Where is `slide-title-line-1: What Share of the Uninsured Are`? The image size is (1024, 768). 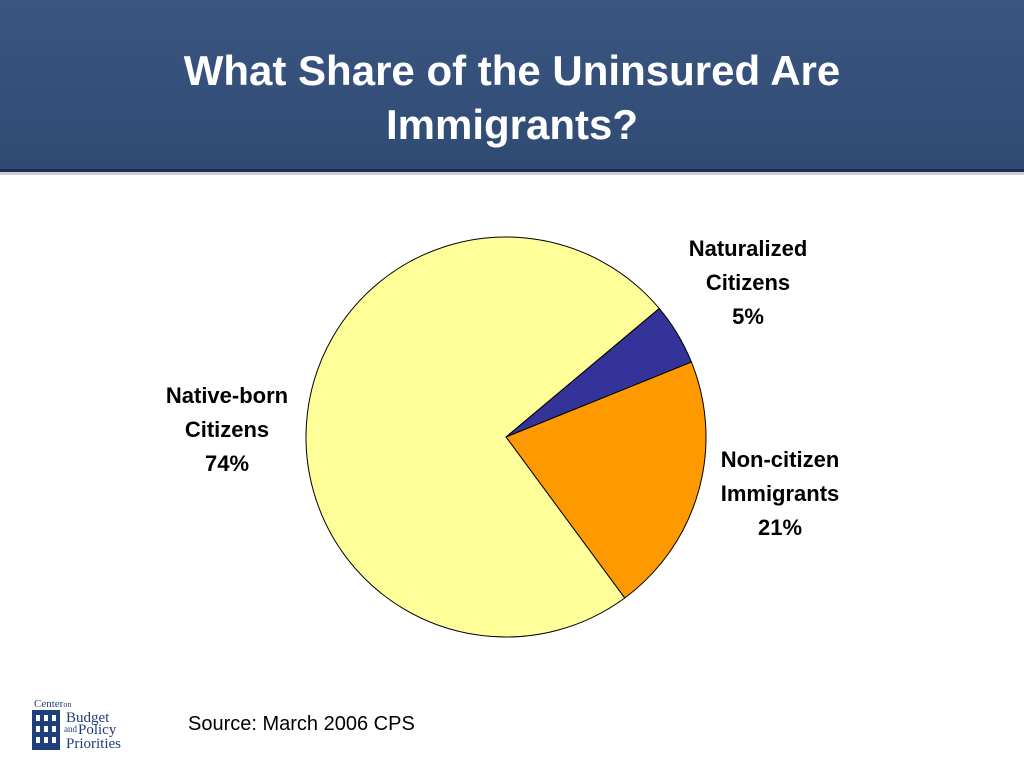 slide-title-line-1: What Share of the Uninsured Are is located at coordinates (512, 70).